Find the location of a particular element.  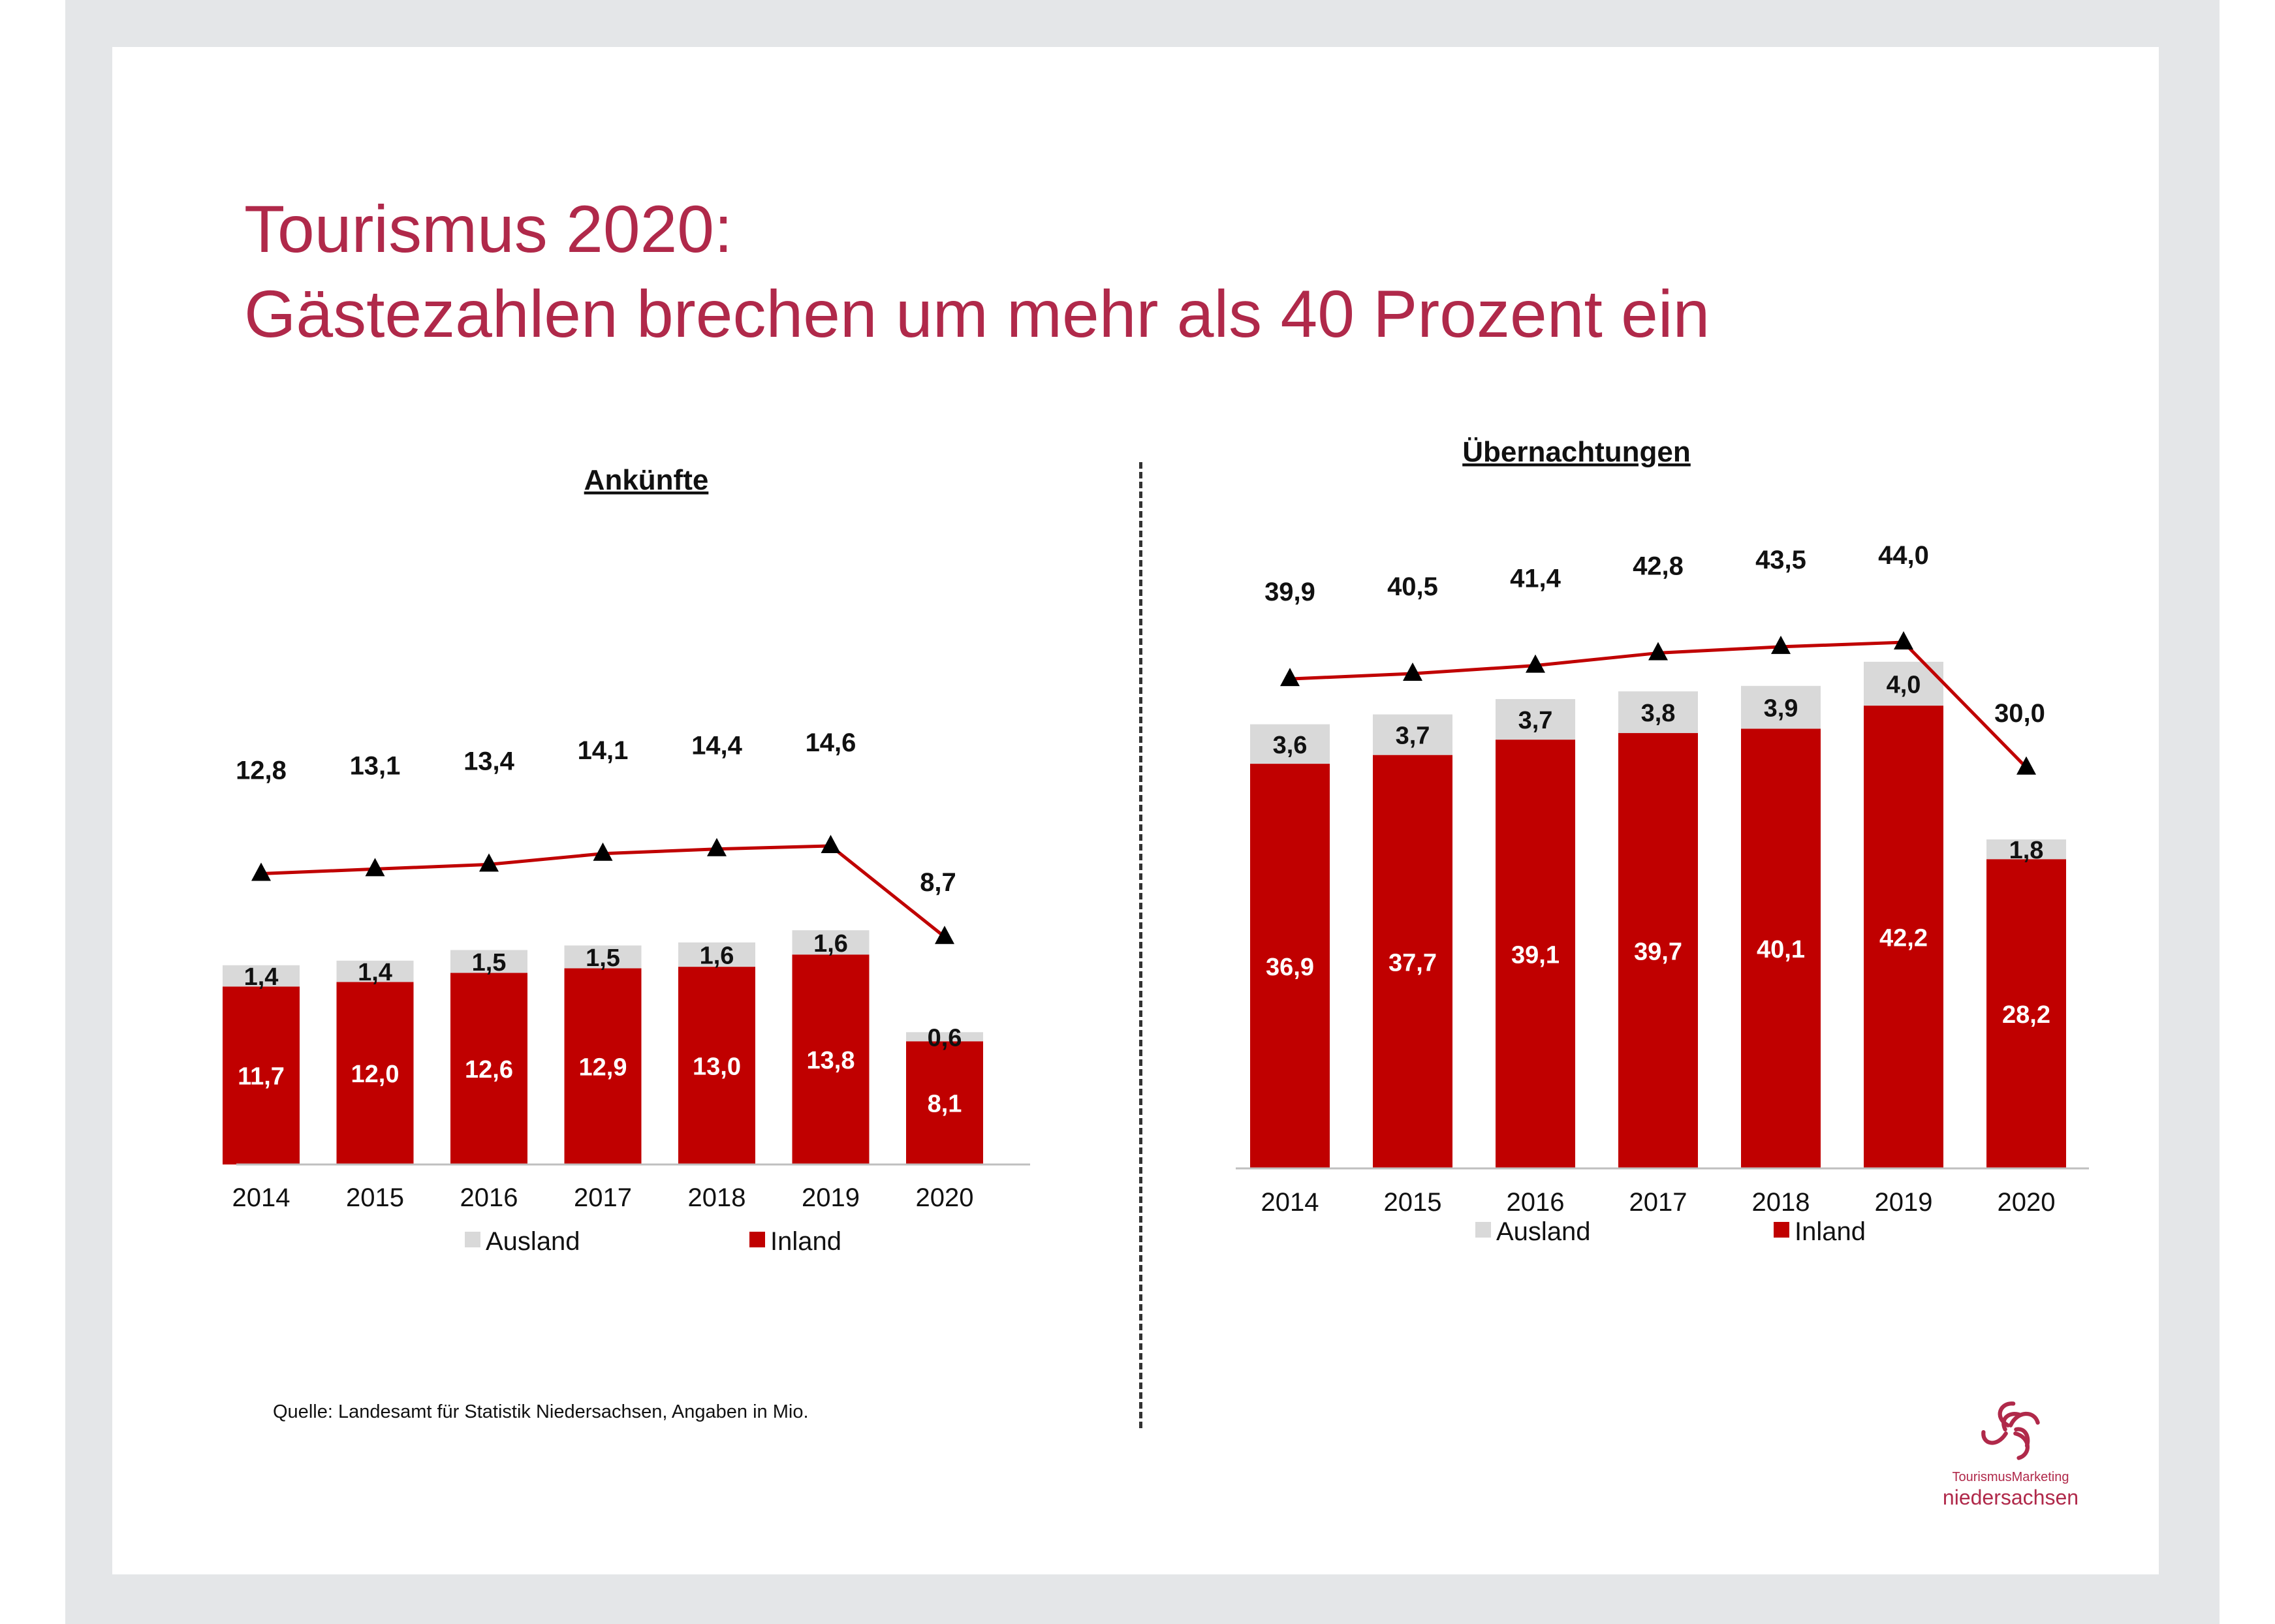

nights-total-marker-2016 is located at coordinates (1535, 664).